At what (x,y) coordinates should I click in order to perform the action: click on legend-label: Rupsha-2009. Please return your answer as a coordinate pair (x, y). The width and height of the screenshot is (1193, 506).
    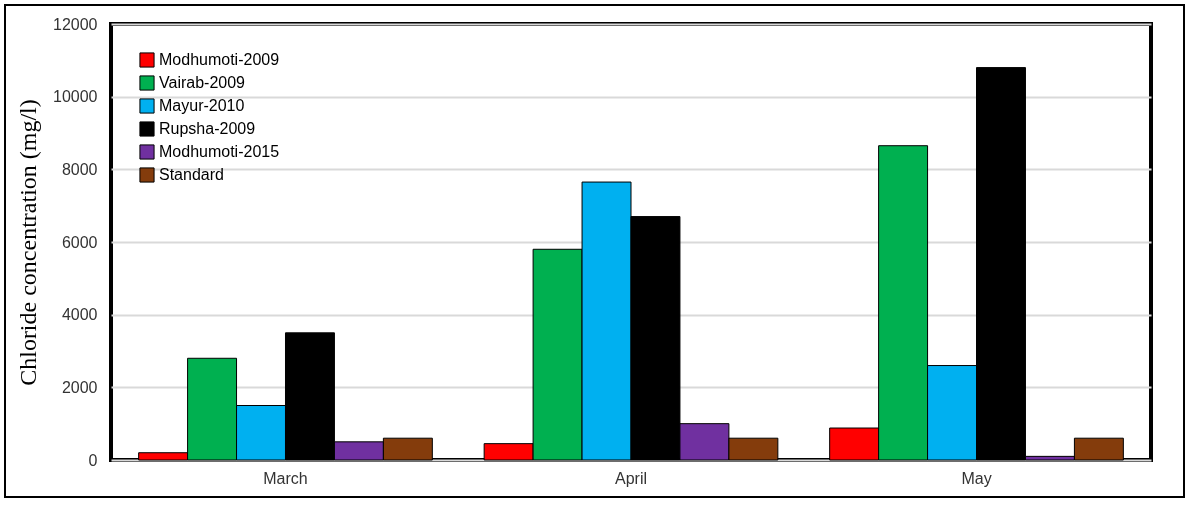
    Looking at the image, I should click on (207, 128).